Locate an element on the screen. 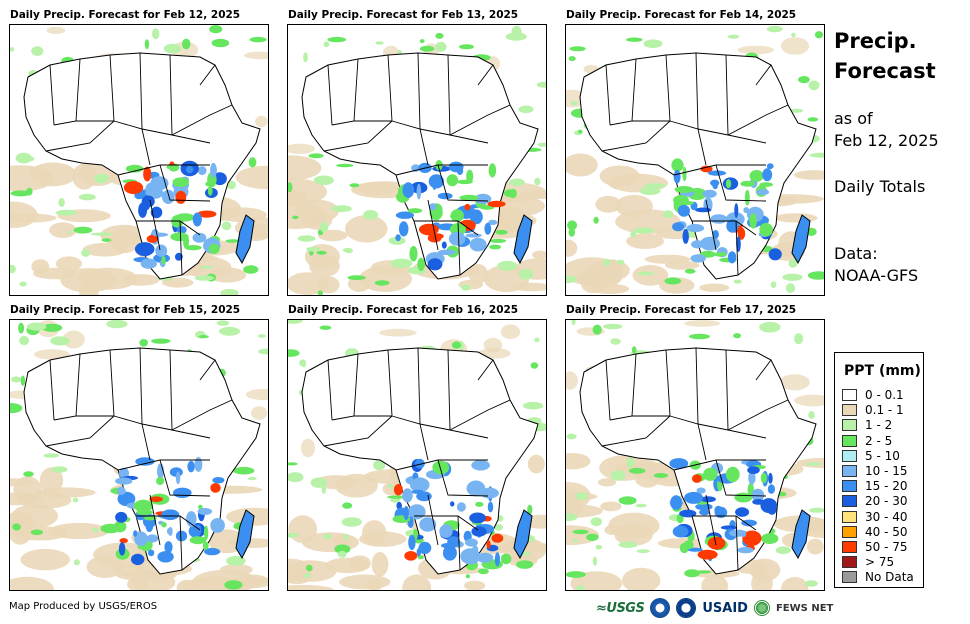 The height and width of the screenshot is (624, 970). legend-row: 10 - 15 is located at coordinates (875, 471).